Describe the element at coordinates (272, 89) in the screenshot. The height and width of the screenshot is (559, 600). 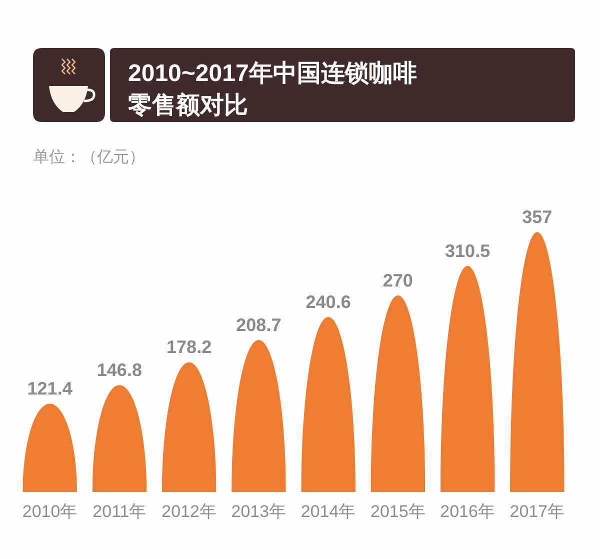
I see `title: 2010~2017年中国连锁咖啡零售额对比` at that location.